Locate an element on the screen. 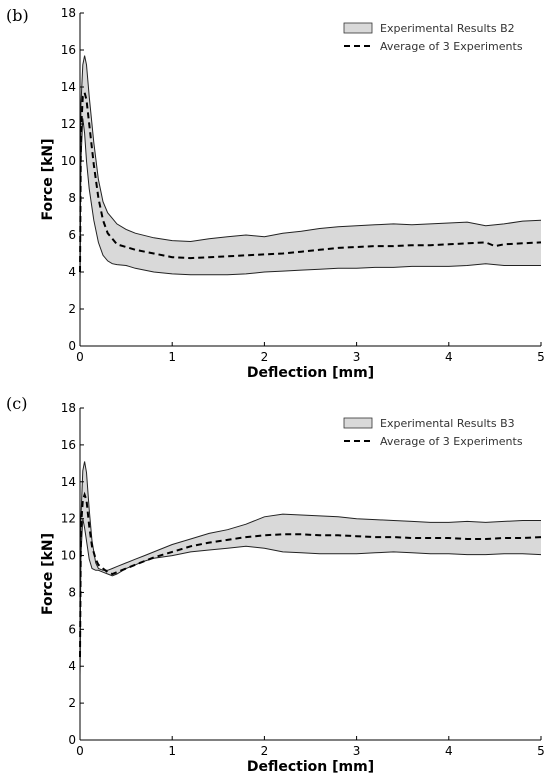  legend-band-label: Experimental Results B2 is located at coordinates (447, 28).